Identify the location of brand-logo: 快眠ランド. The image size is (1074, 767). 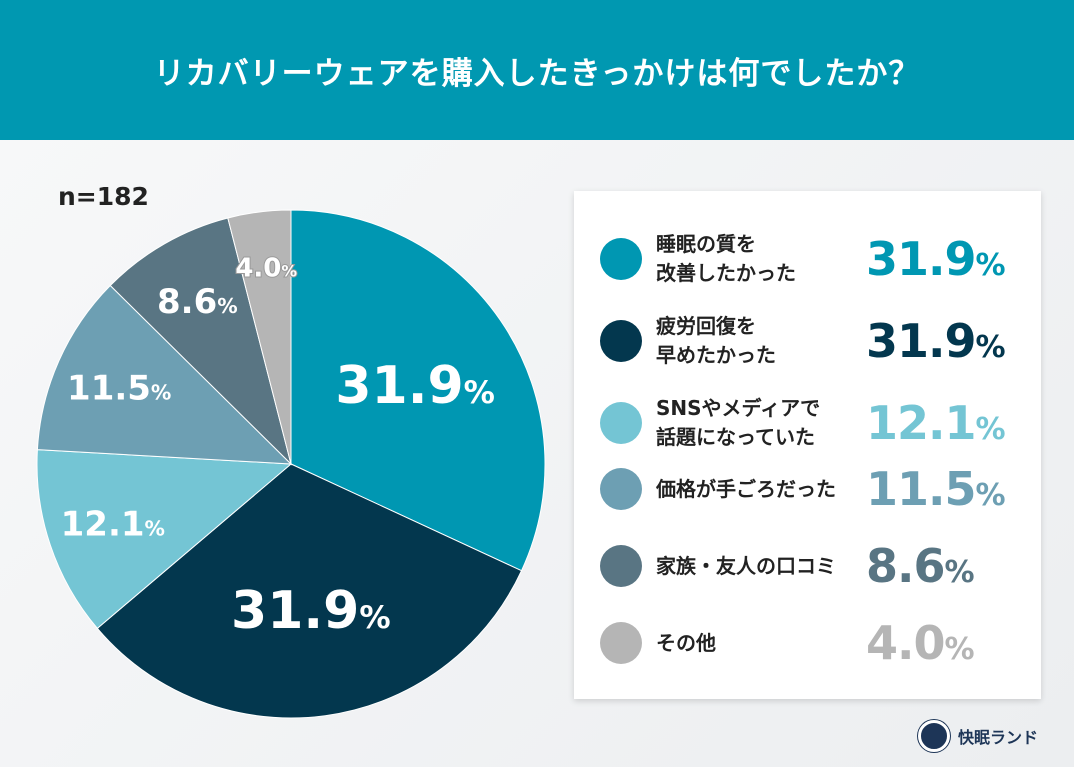
(978, 736).